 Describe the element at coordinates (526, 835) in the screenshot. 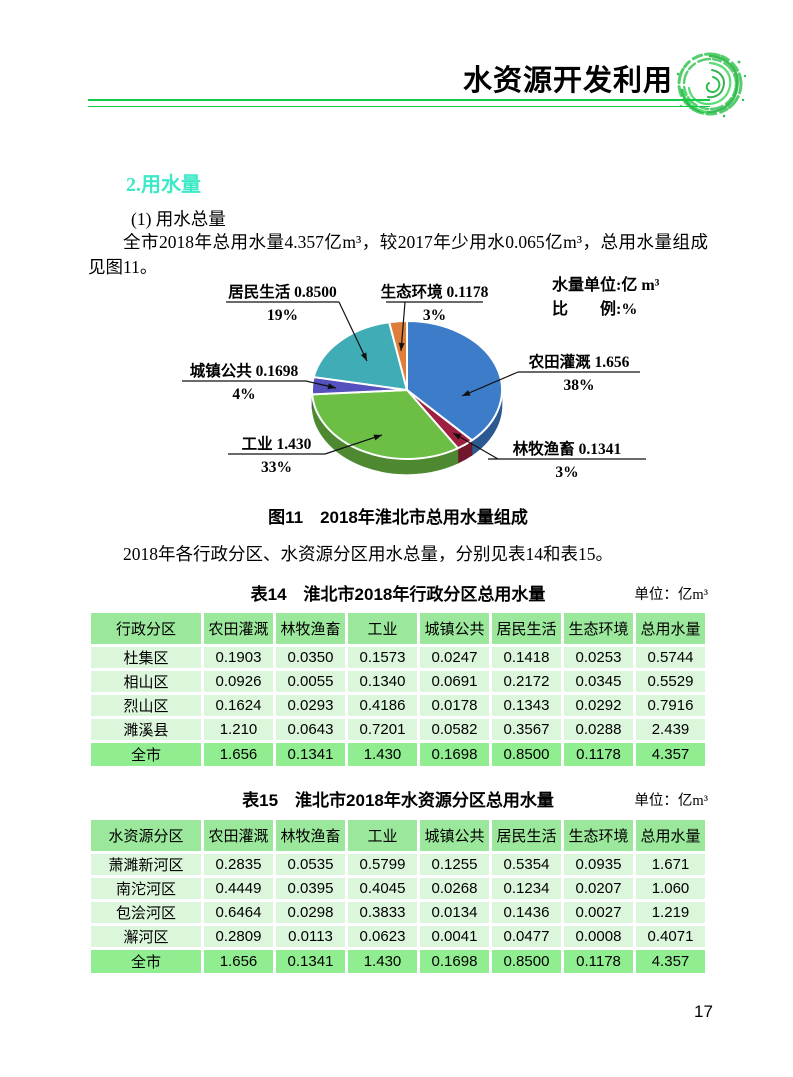

I see `table-header-cell: 居民生活` at that location.